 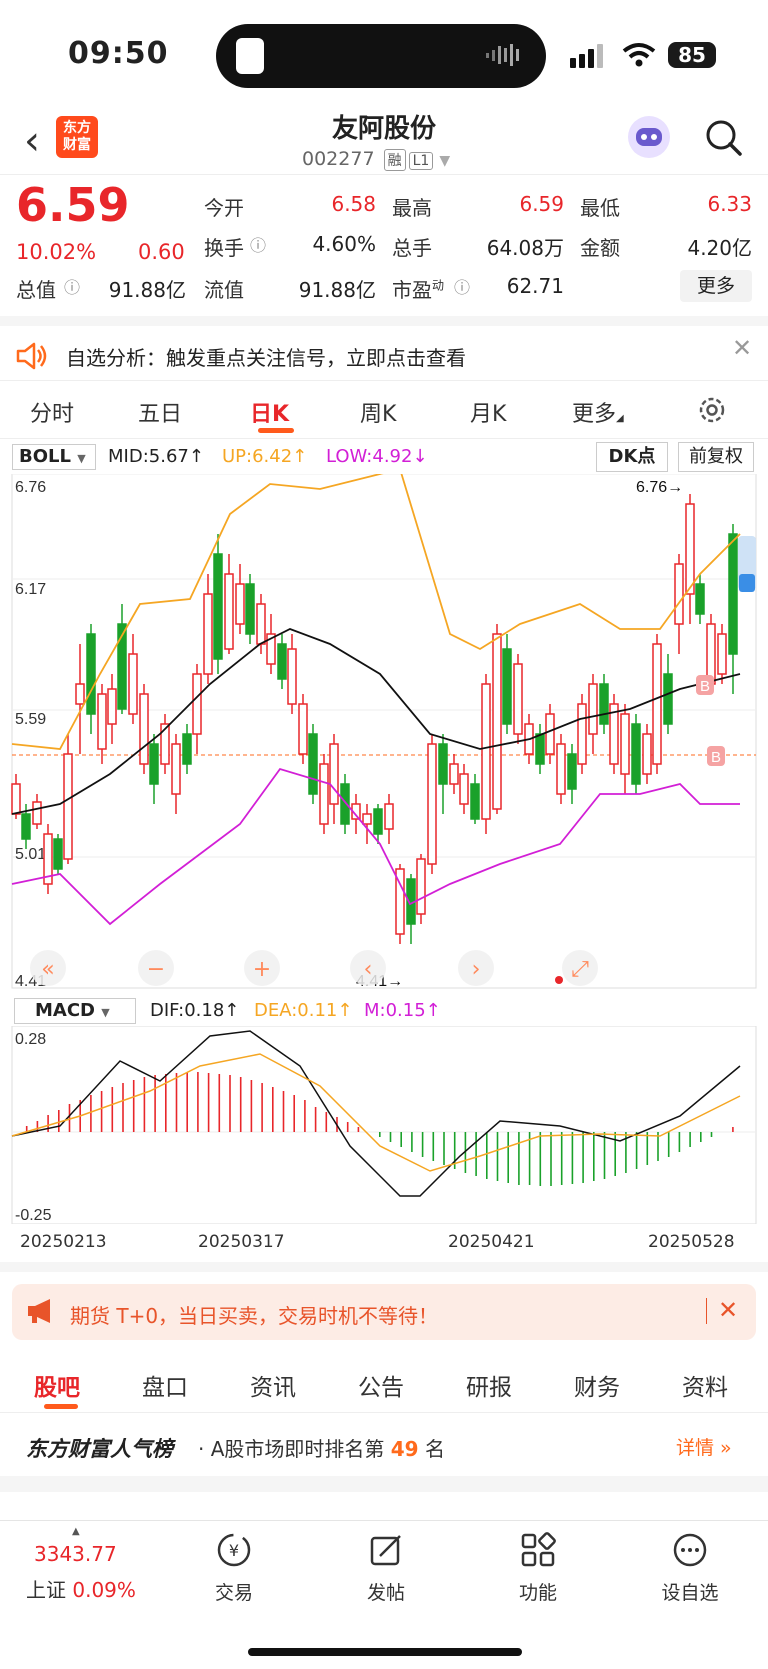 I want to click on futures-ad-banner, so click(x=384, y=1312).